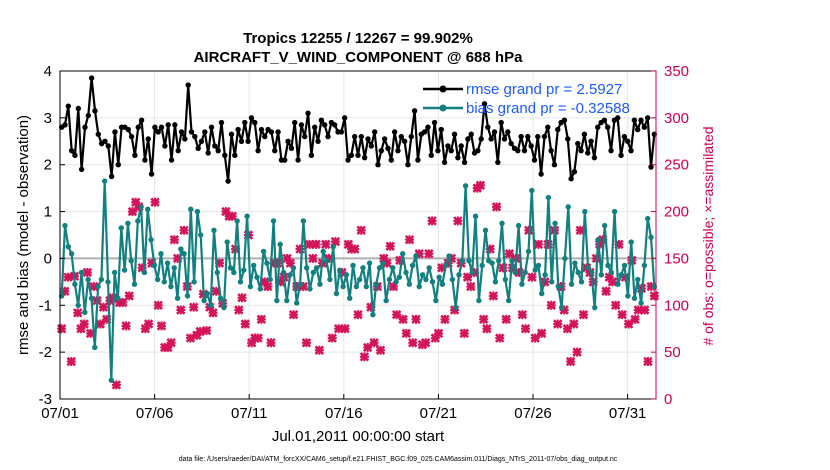 The image size is (830, 470). I want to click on y-axis-left: -3 -2 -1 0 1 2 3 4, so click(52, 235).